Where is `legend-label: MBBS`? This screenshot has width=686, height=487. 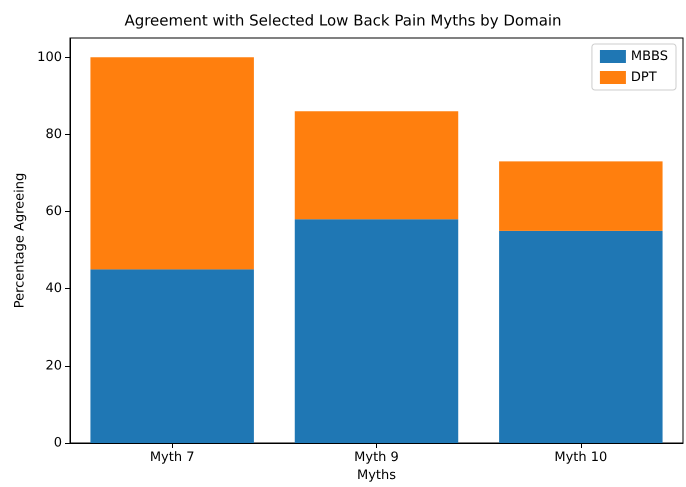 legend-label: MBBS is located at coordinates (649, 56).